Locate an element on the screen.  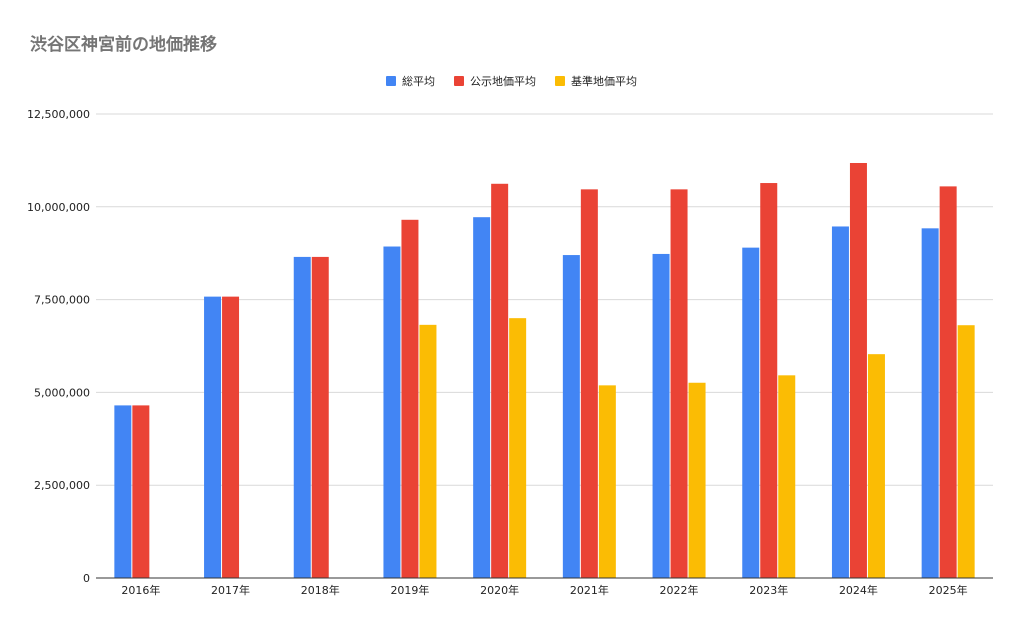
legend: 総平均 公示地価平均 基準地価平均 is located at coordinates (511, 81).